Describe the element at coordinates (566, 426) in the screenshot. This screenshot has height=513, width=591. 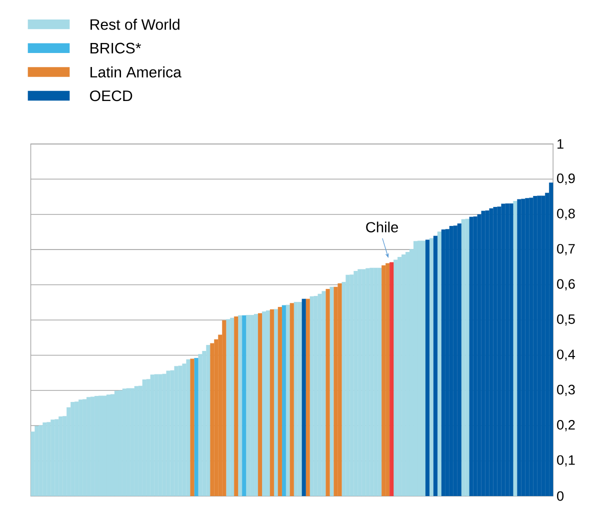
I see `y-tick-label: 0,2` at that location.